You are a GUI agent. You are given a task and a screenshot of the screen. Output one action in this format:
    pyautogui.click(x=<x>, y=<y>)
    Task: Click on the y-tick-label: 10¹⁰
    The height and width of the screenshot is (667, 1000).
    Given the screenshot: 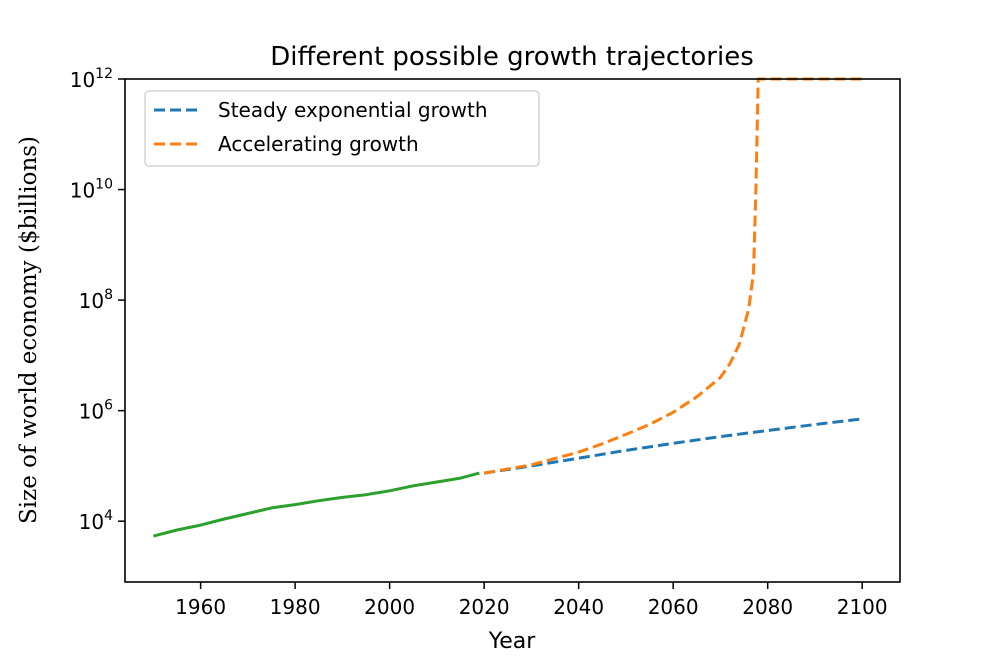 What is the action you would take?
    pyautogui.click(x=91, y=190)
    